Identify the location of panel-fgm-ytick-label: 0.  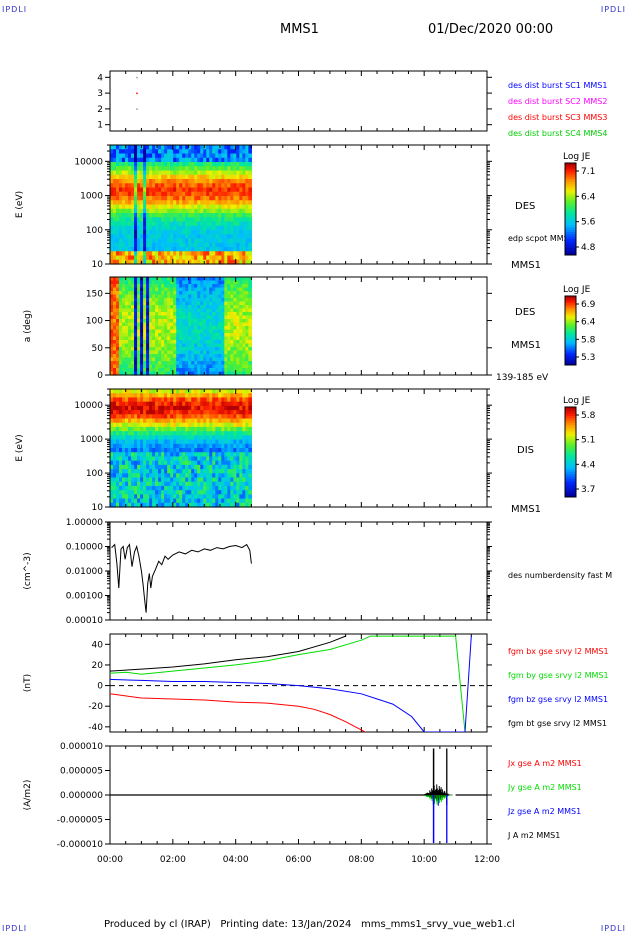
(100, 687).